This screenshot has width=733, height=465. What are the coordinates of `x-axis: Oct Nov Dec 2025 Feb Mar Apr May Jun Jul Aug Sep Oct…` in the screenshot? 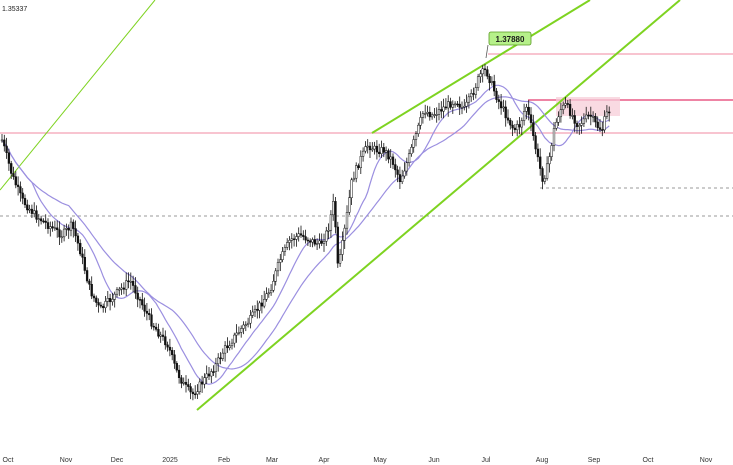 It's located at (358, 460).